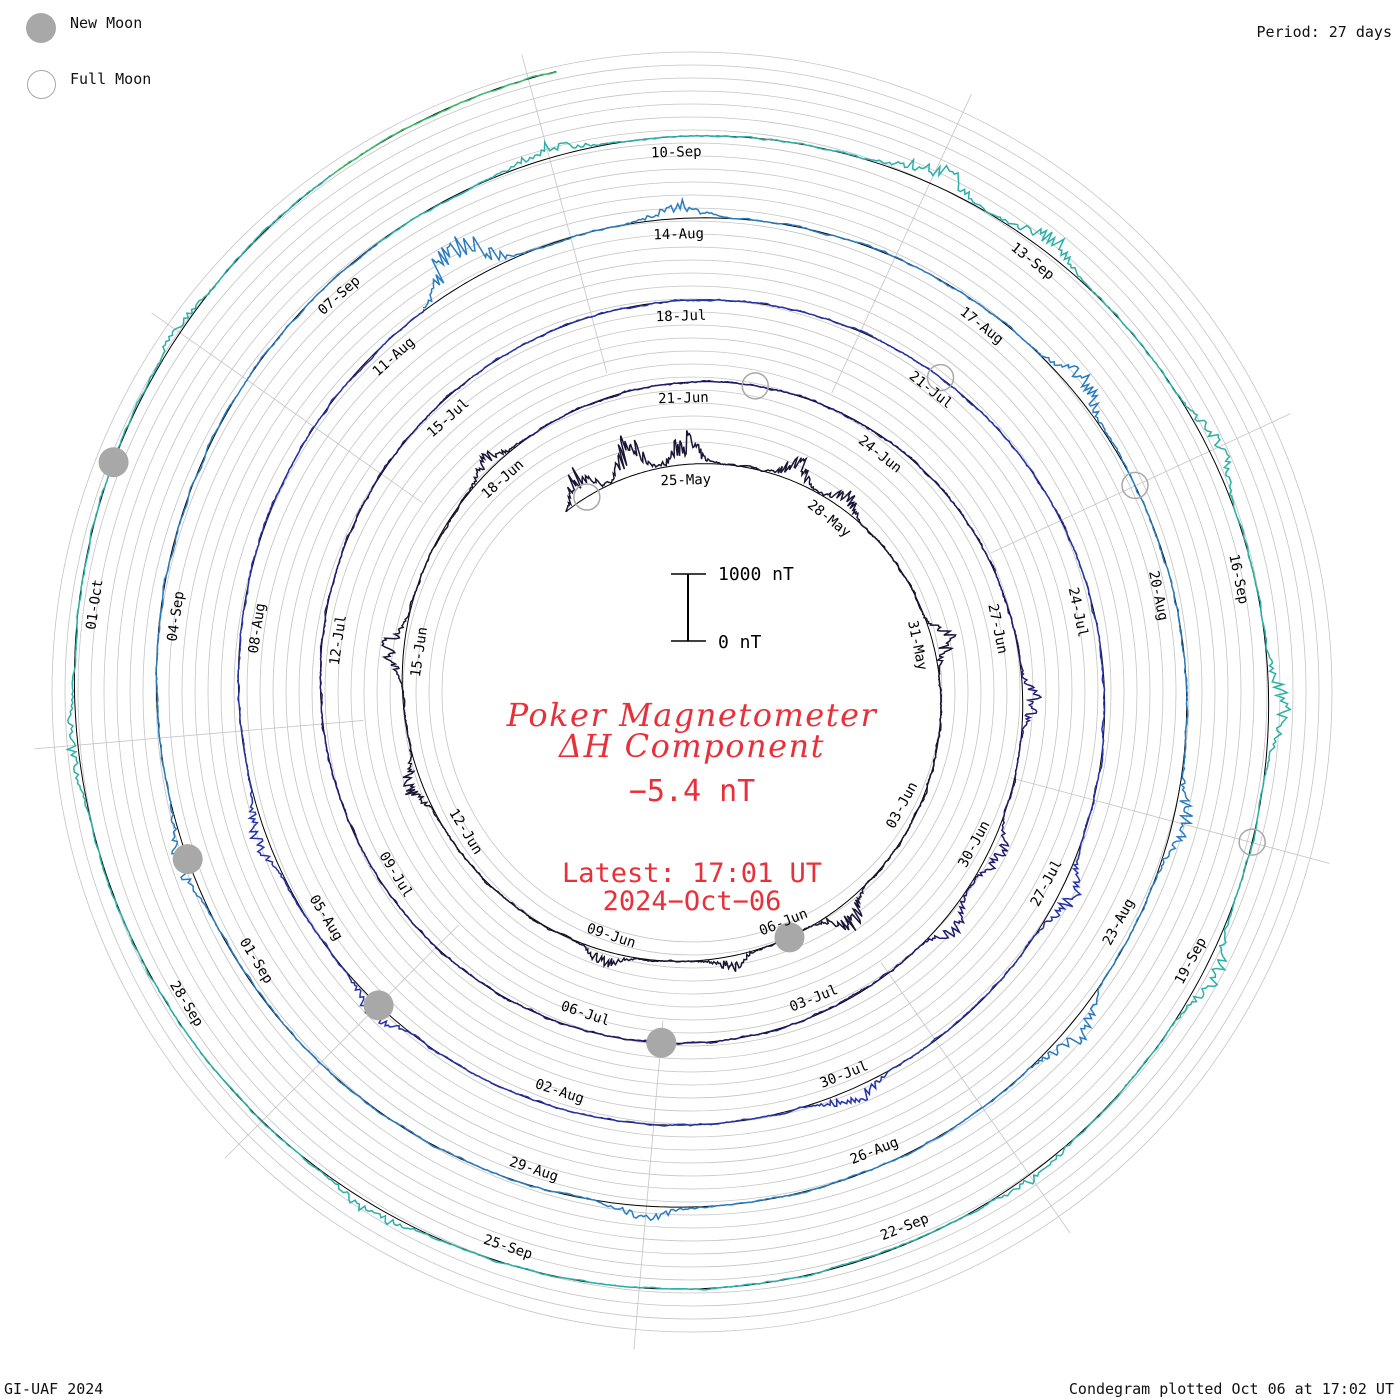  Describe the element at coordinates (692, 715) in the screenshot. I see `title-line-1: Poker Magnetometer` at that location.